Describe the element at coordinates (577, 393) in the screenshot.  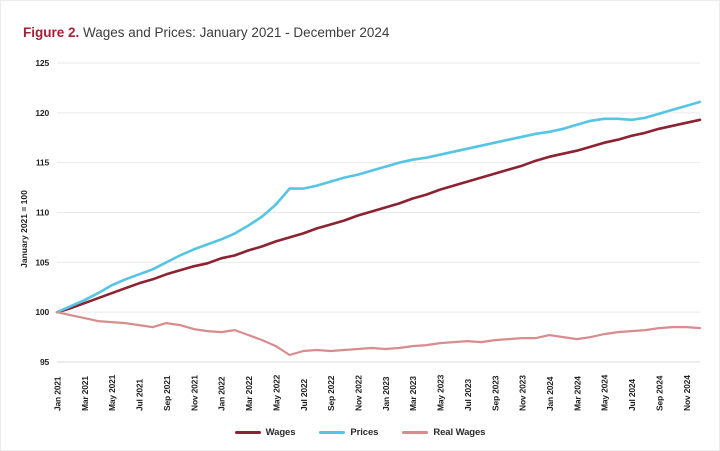
I see `x-tick-label: Mar 2024` at that location.